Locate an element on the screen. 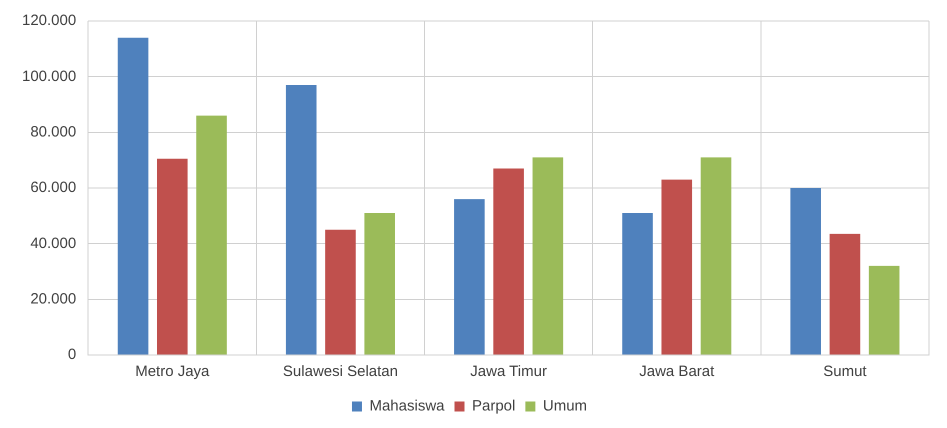 This screenshot has height=428, width=947. y-tick-label: 20.000 is located at coordinates (53, 299).